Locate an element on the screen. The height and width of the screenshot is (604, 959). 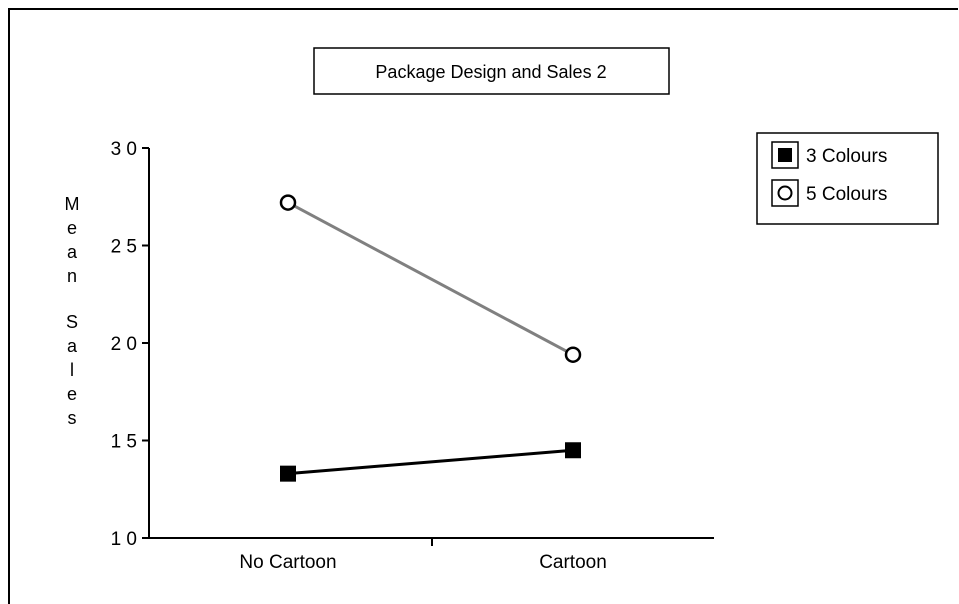
y-ticks: 1 0 1 5 2 0 2 5 3 0 is located at coordinates (130, 344).